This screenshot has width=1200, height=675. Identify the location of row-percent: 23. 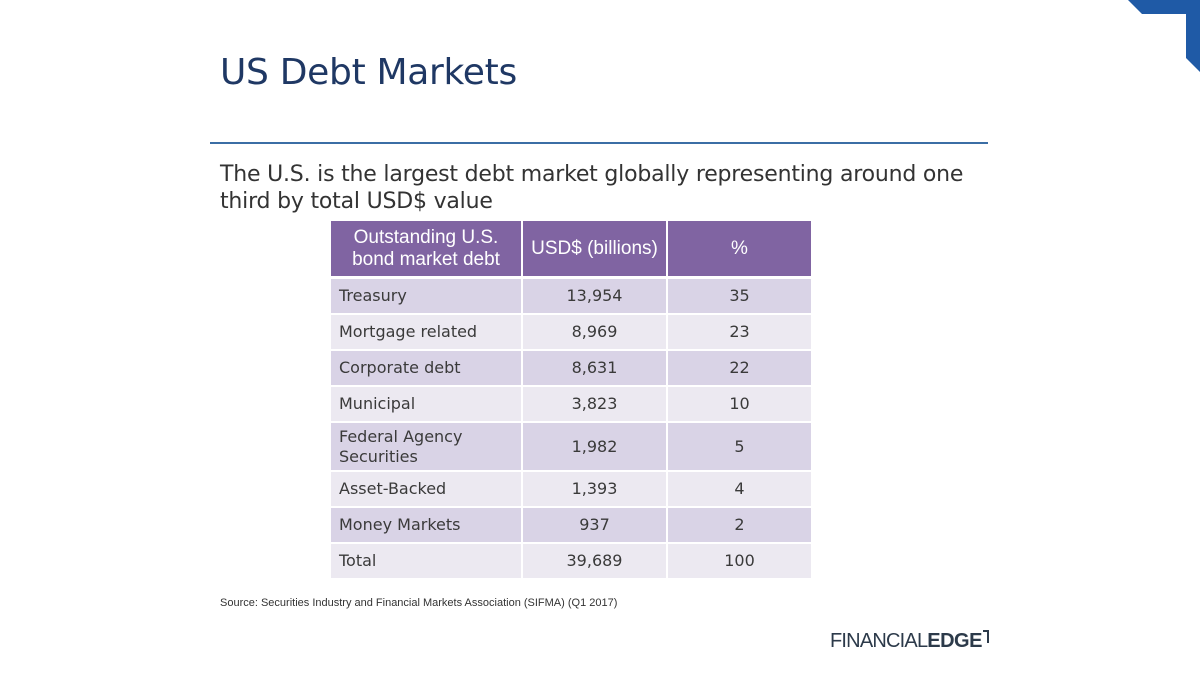
(739, 332).